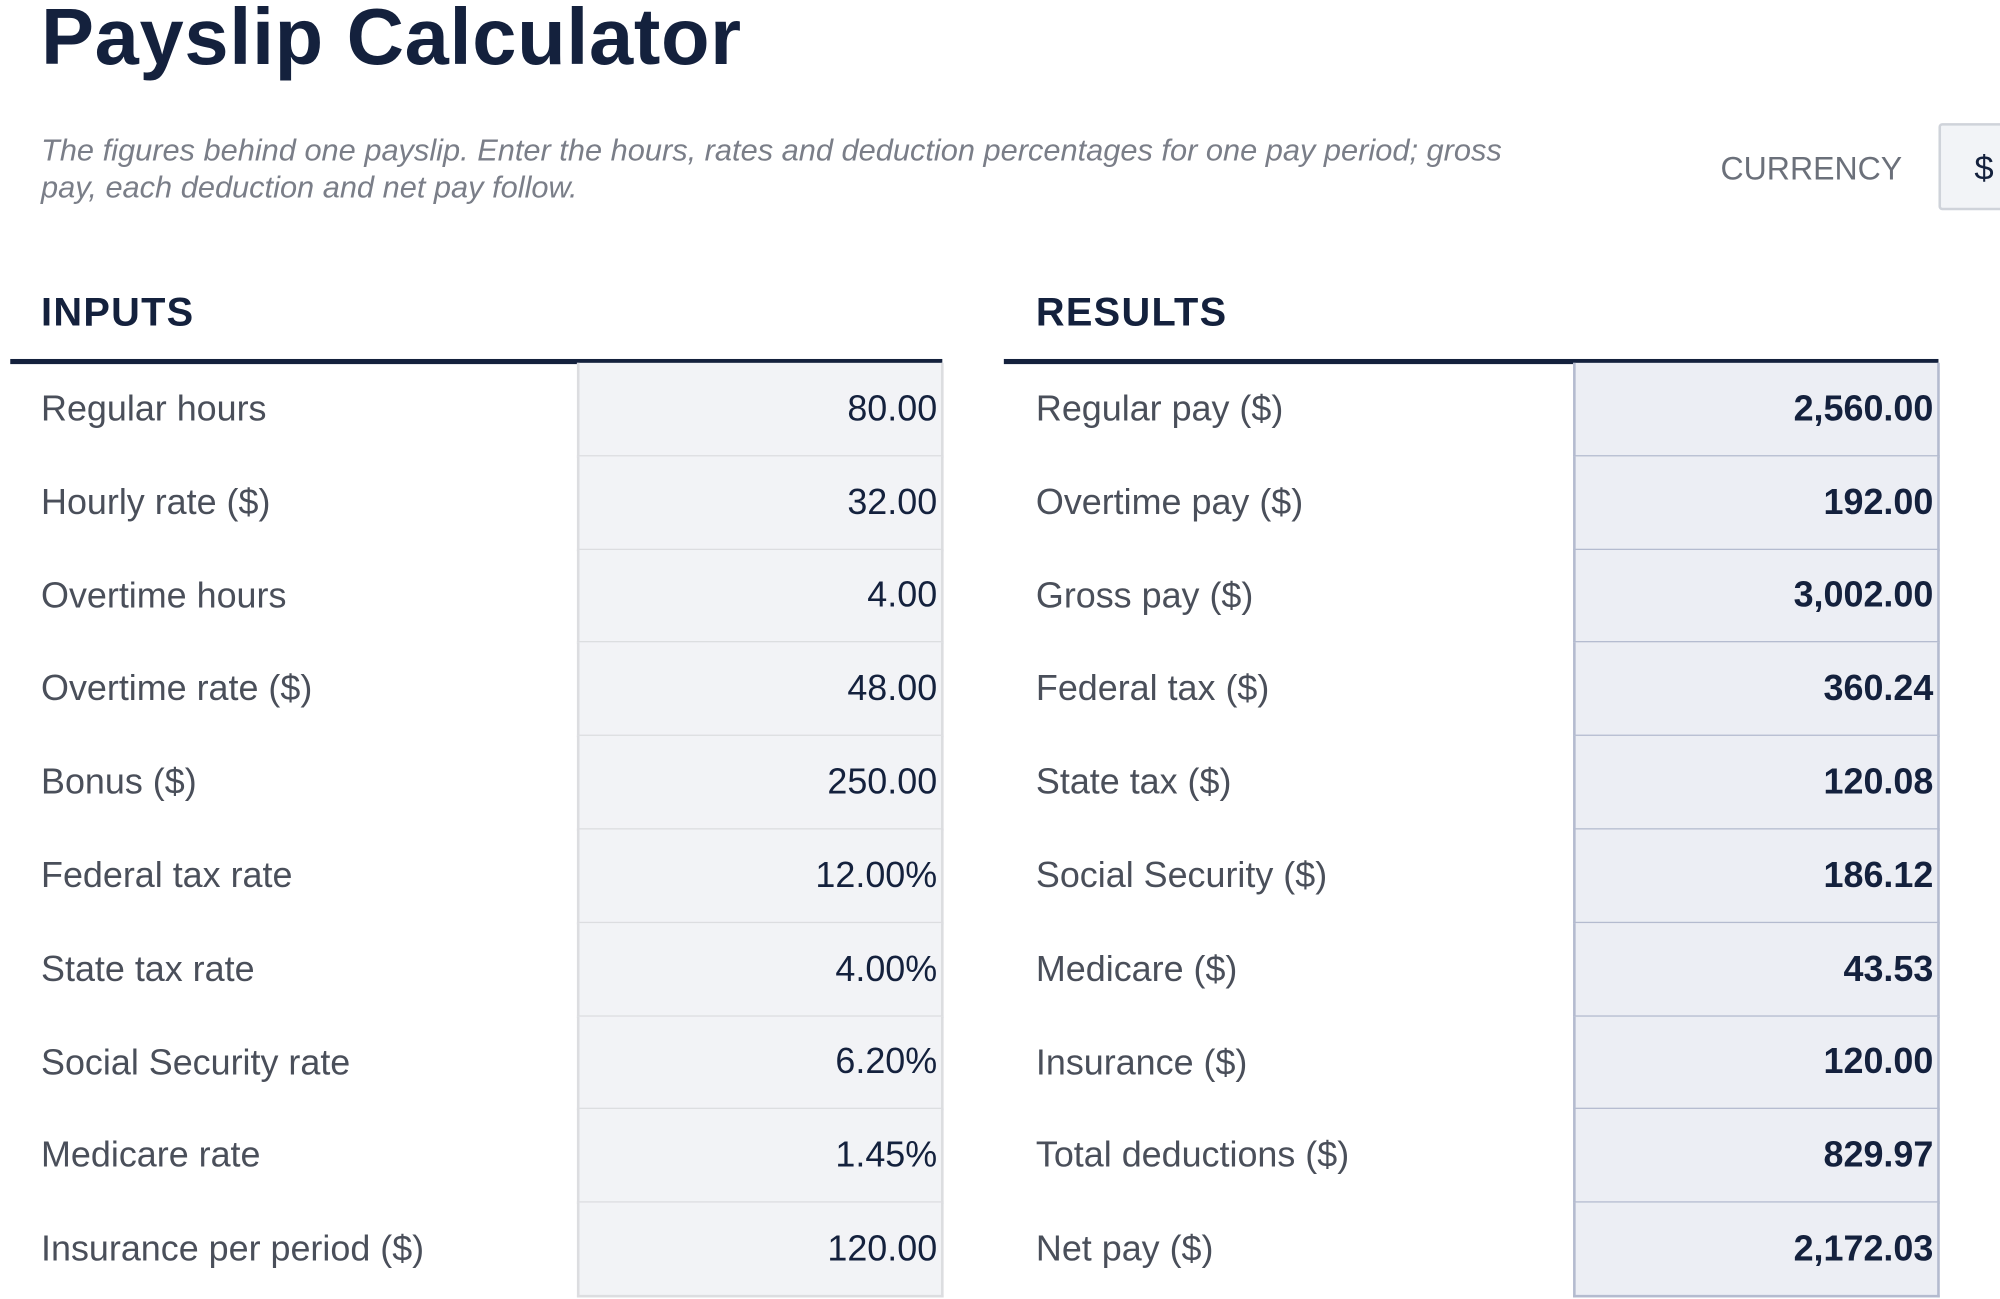 This screenshot has width=2000, height=1299. Describe the element at coordinates (1192, 1155) in the screenshot. I see `row-label: Total deductions ($)` at that location.